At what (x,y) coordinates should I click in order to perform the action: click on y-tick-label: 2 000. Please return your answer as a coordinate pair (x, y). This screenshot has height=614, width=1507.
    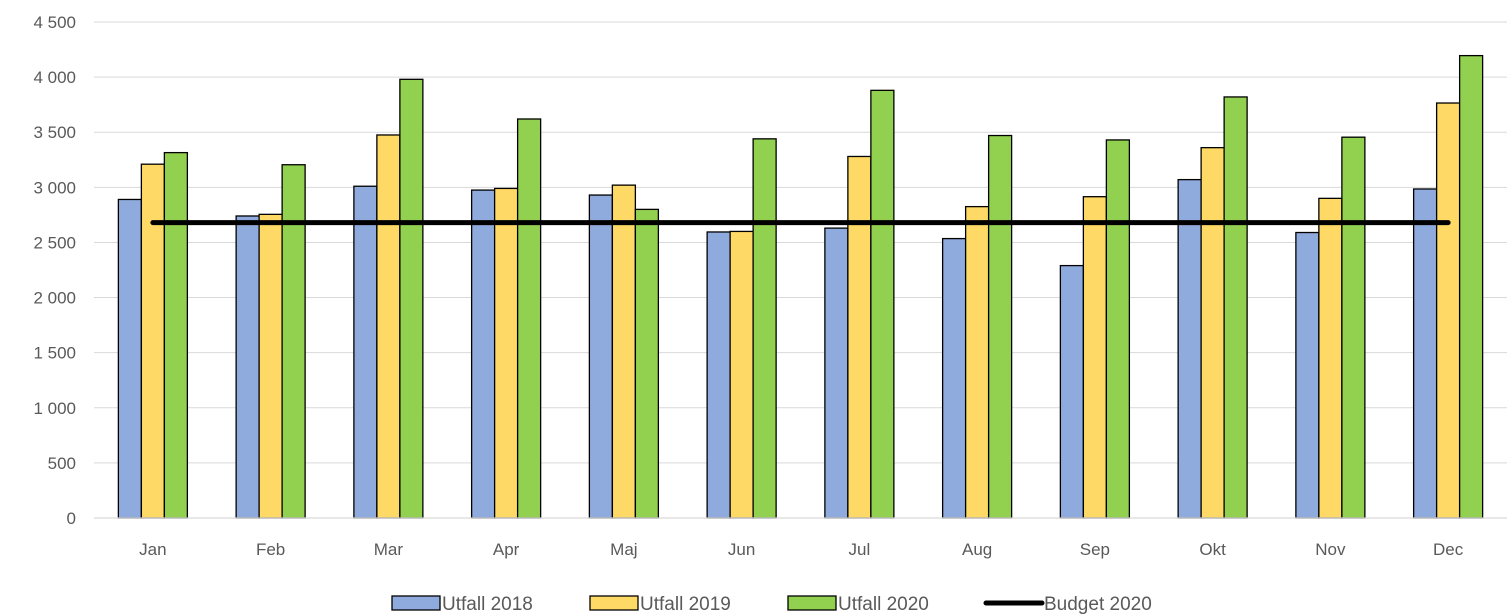
    Looking at the image, I should click on (54, 298).